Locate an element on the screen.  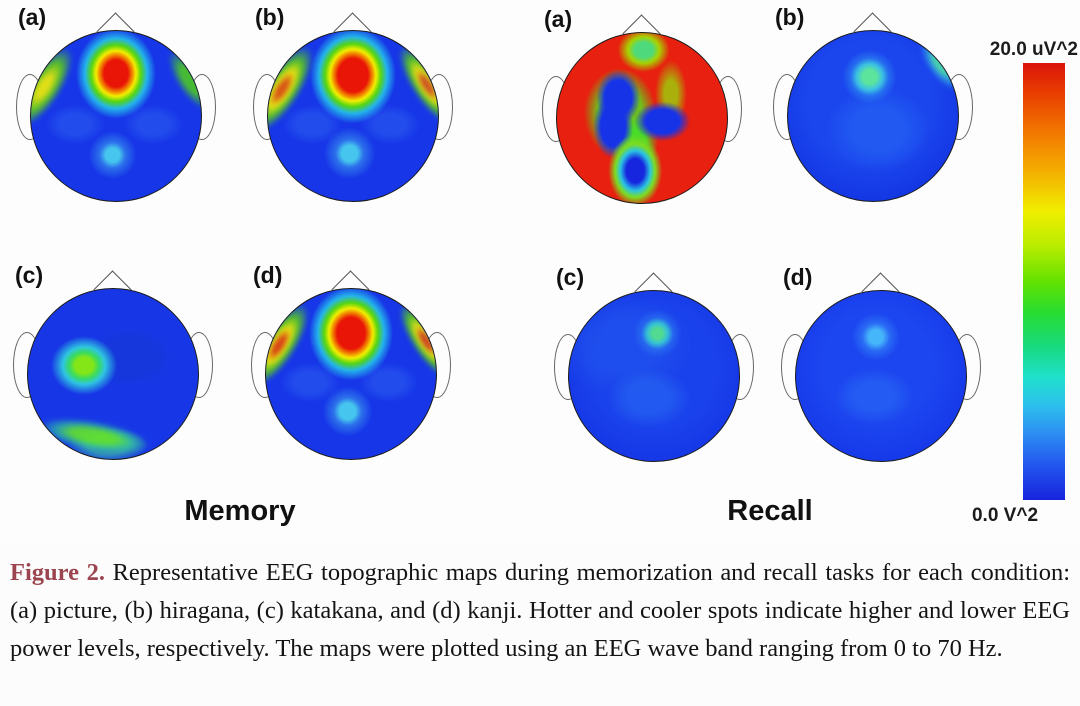
scalp-topography-recall-b is located at coordinates (873, 116).